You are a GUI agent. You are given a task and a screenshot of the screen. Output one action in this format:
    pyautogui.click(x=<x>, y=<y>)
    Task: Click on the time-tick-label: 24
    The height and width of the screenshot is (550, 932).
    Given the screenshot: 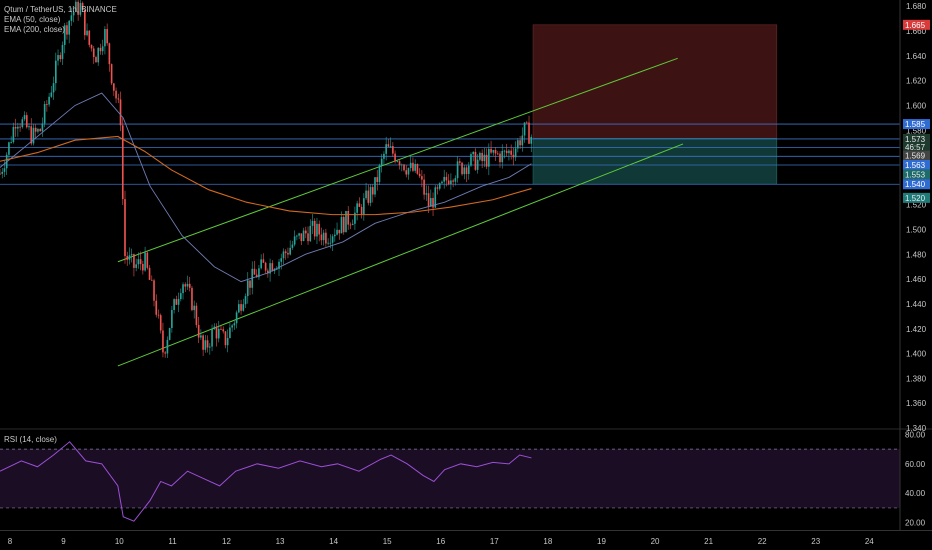 What is the action you would take?
    pyautogui.click(x=869, y=541)
    